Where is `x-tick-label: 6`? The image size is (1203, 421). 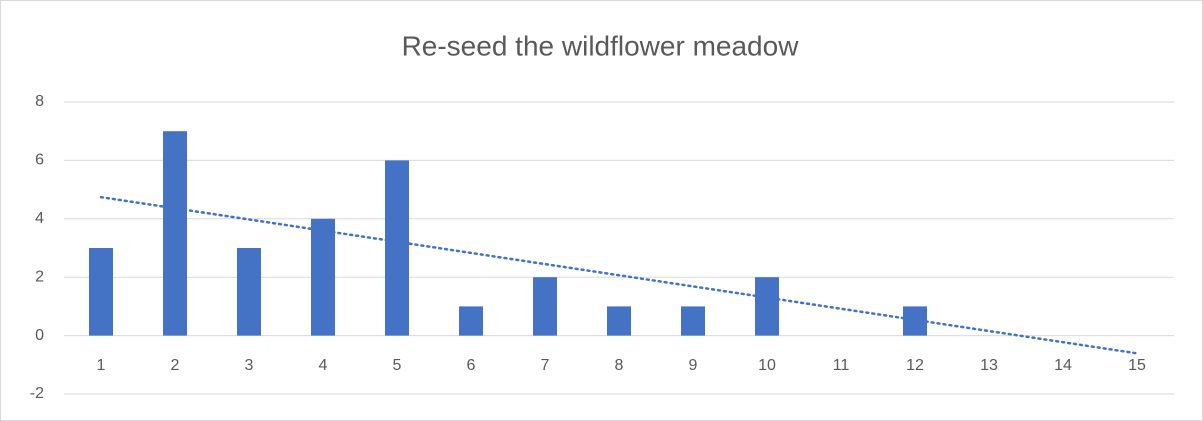
x-tick-label: 6 is located at coordinates (471, 365).